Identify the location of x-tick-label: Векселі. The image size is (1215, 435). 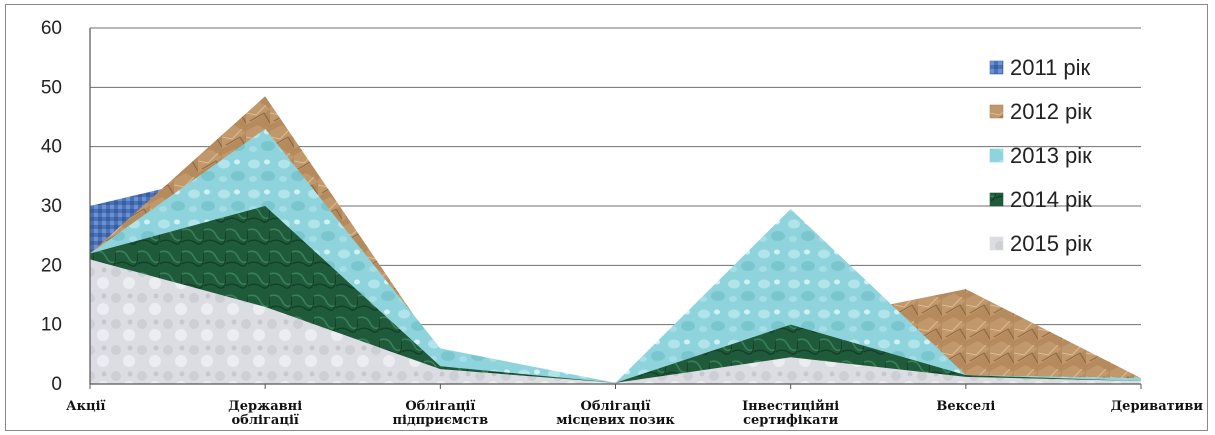
(965, 406).